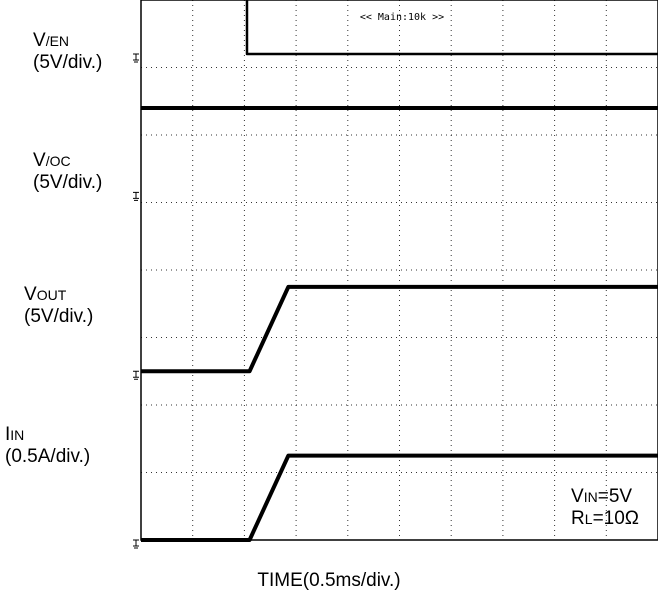 Image resolution: width=658 pixels, height=593 pixels. Describe the element at coordinates (136, 301) in the screenshot. I see `ground-markers` at that location.